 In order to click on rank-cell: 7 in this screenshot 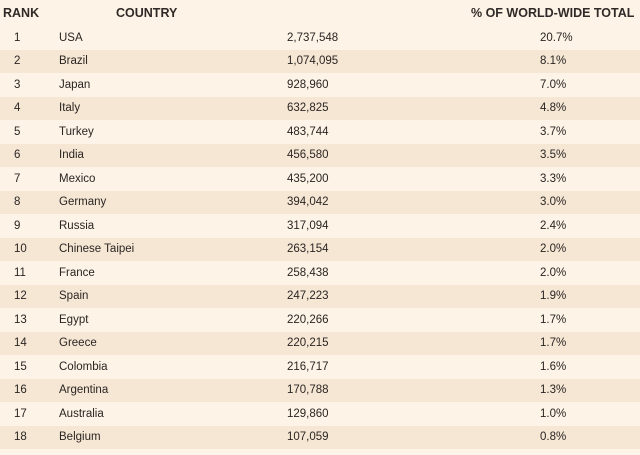, I will do `click(17, 178)`.